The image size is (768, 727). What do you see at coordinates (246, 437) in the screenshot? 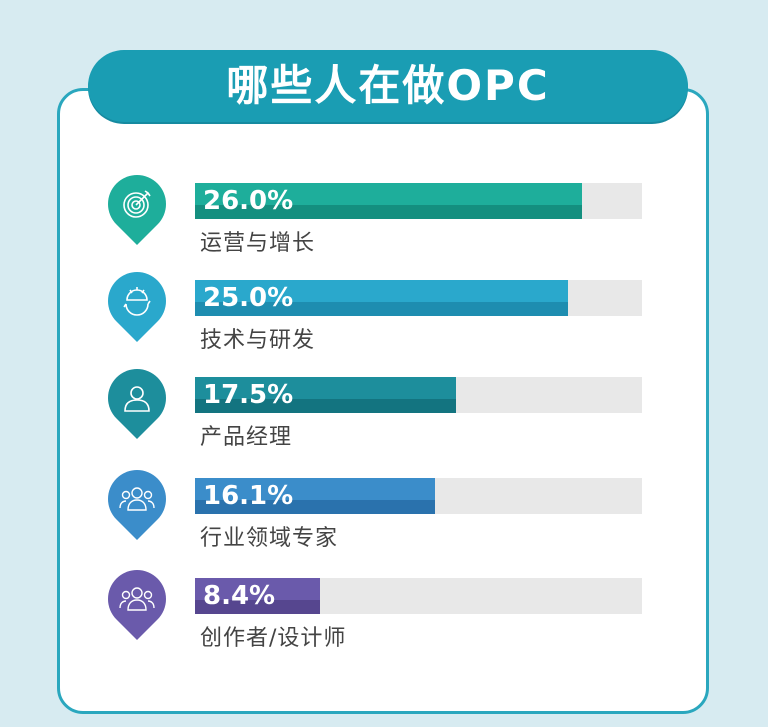
I see `category-label: 产品经理` at bounding box center [246, 437].